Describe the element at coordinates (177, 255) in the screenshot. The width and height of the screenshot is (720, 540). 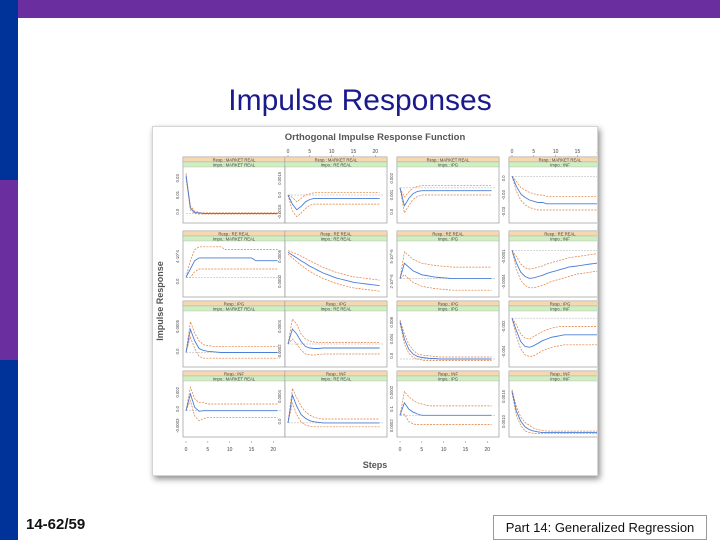
I see `y-tick-label: 4·10^4` at that location.